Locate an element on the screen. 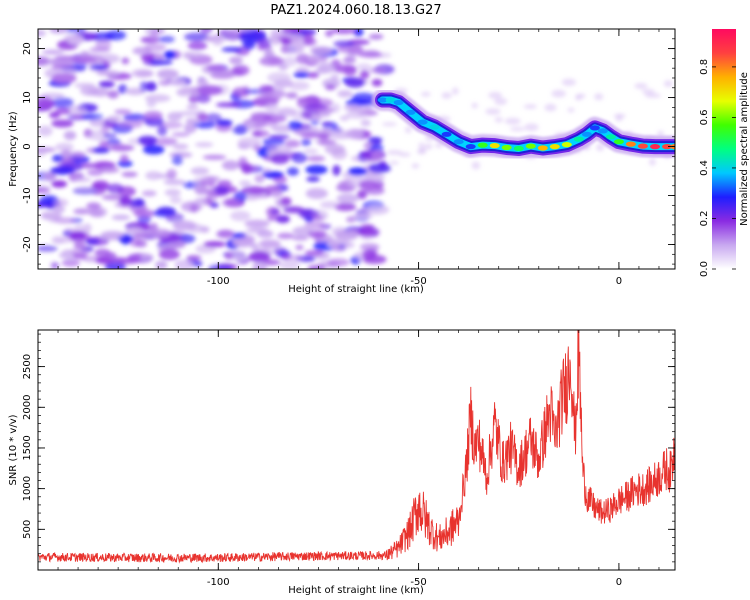 This screenshot has height=600, width=750. y-tick-label: 1500 is located at coordinates (27, 447).